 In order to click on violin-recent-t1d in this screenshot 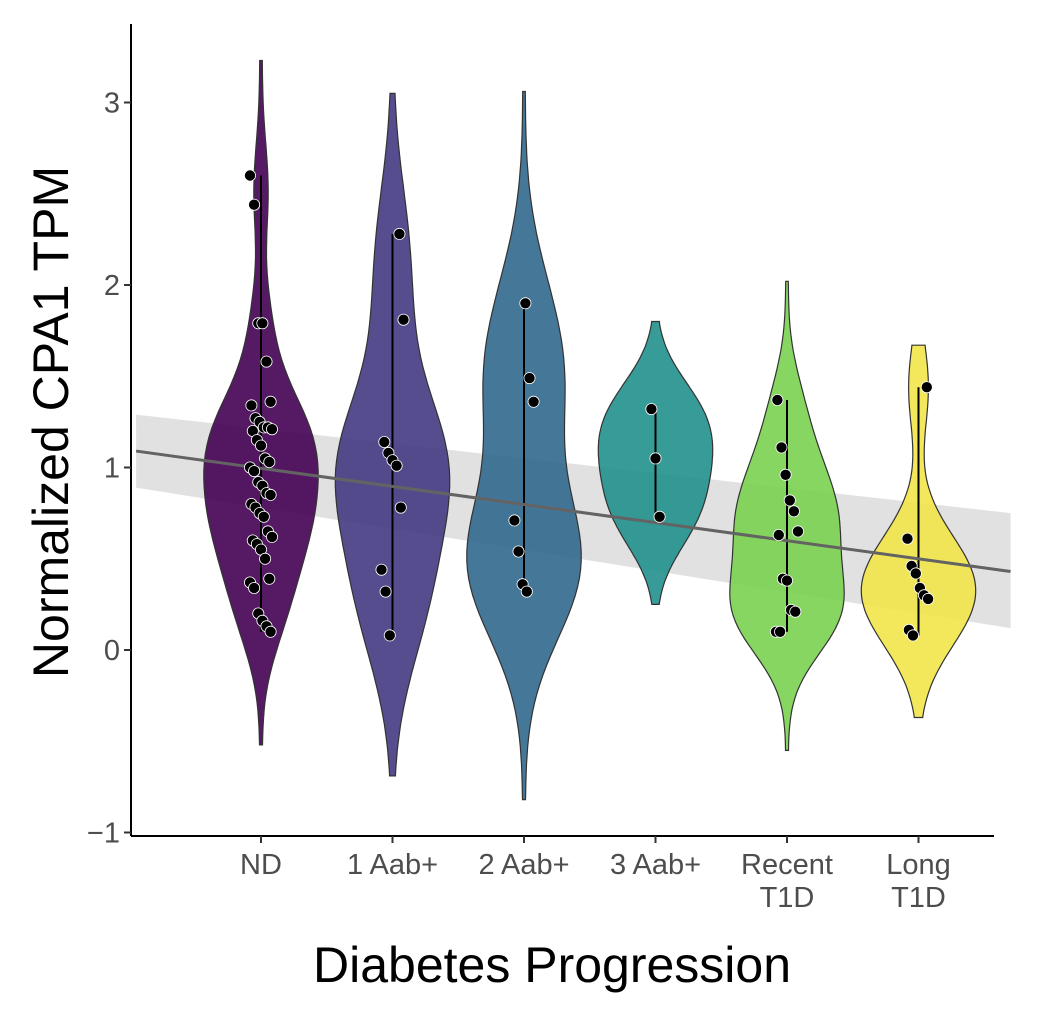, I will do `click(787, 515)`.